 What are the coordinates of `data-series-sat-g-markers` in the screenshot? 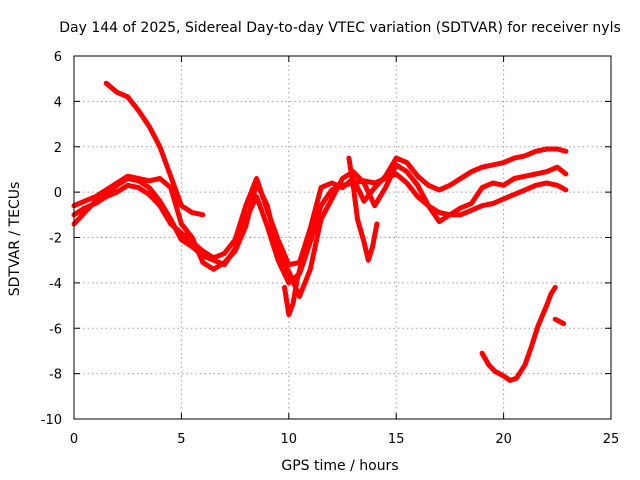 It's located at (518, 334).